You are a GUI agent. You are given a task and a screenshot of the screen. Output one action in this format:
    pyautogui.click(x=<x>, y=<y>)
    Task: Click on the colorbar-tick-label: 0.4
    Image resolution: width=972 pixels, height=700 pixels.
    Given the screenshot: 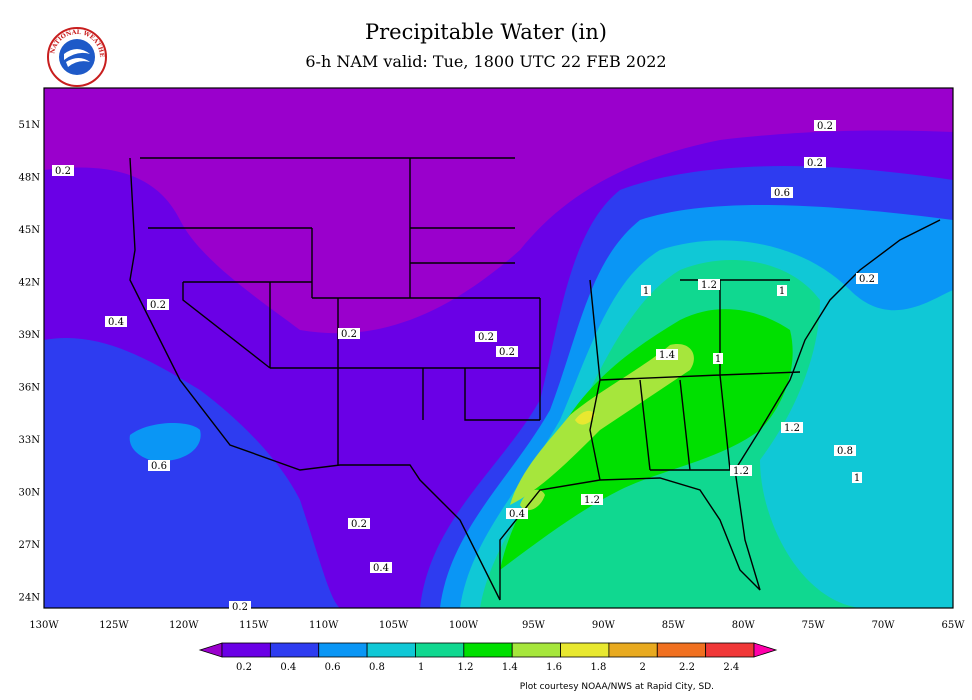 What is the action you would take?
    pyautogui.click(x=288, y=667)
    